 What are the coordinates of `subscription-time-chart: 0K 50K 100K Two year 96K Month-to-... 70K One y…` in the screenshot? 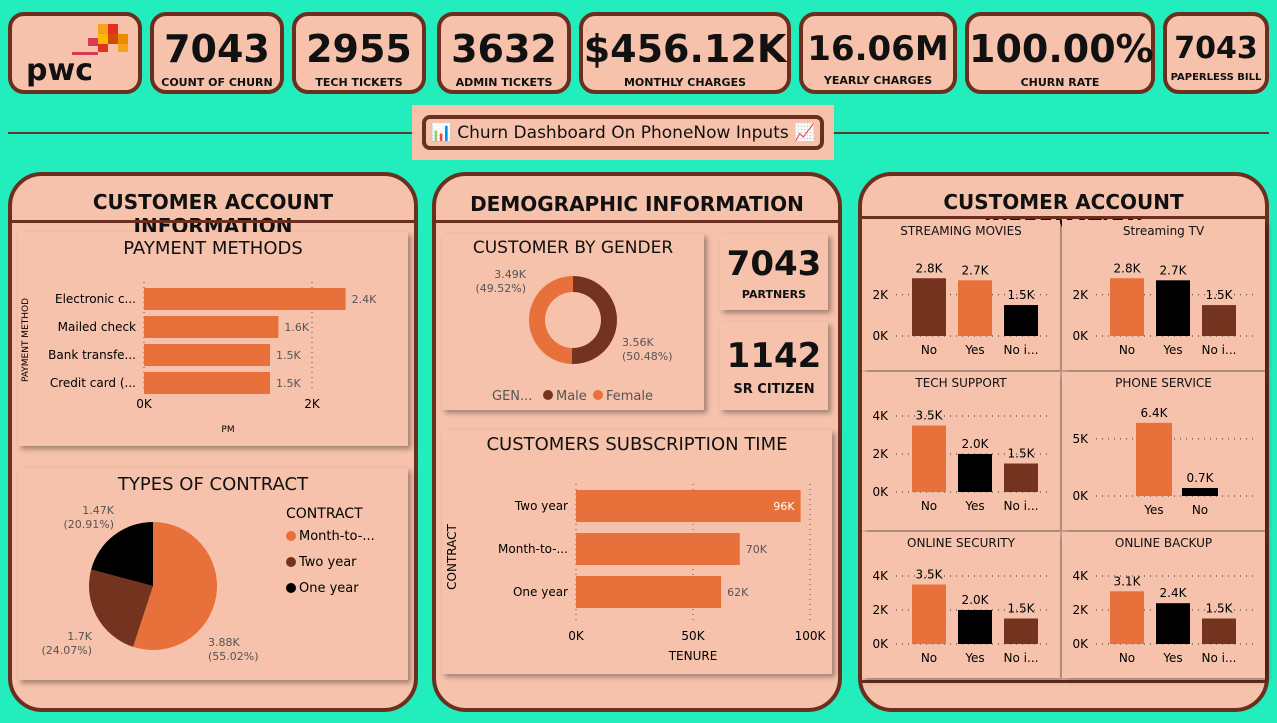 It's located at (636, 573).